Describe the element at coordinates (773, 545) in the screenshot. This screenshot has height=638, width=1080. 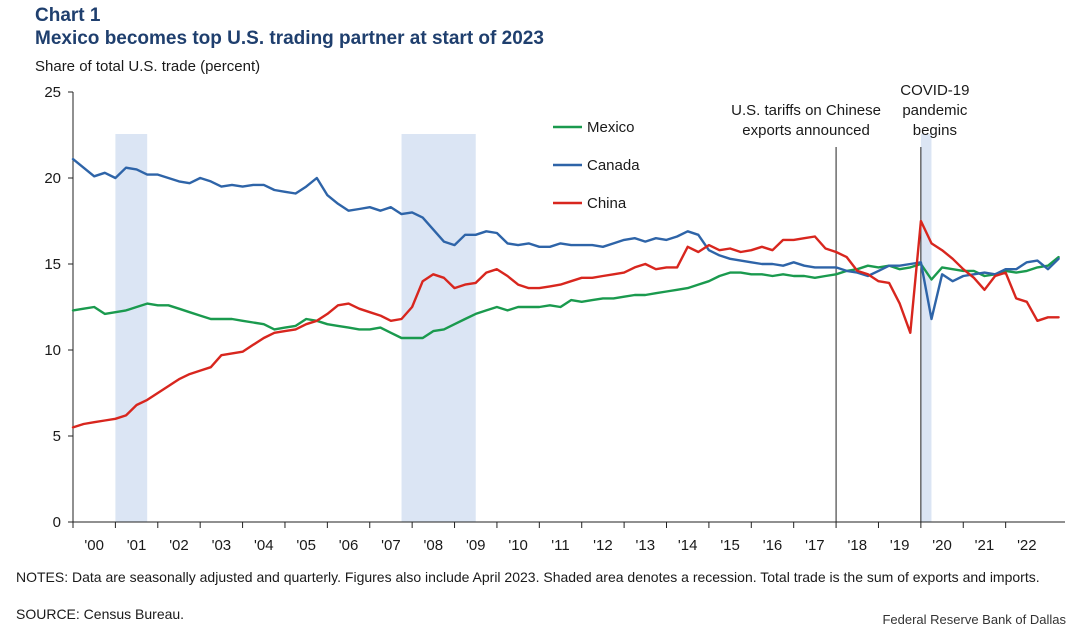
I see `x-tick-label: '16` at that location.